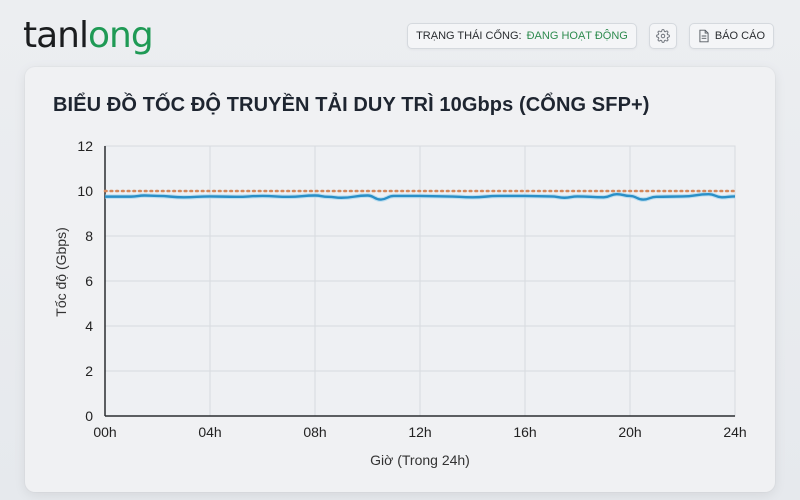 This screenshot has height=500, width=800. I want to click on report-button-label: BÁO CÁO, so click(739, 36).